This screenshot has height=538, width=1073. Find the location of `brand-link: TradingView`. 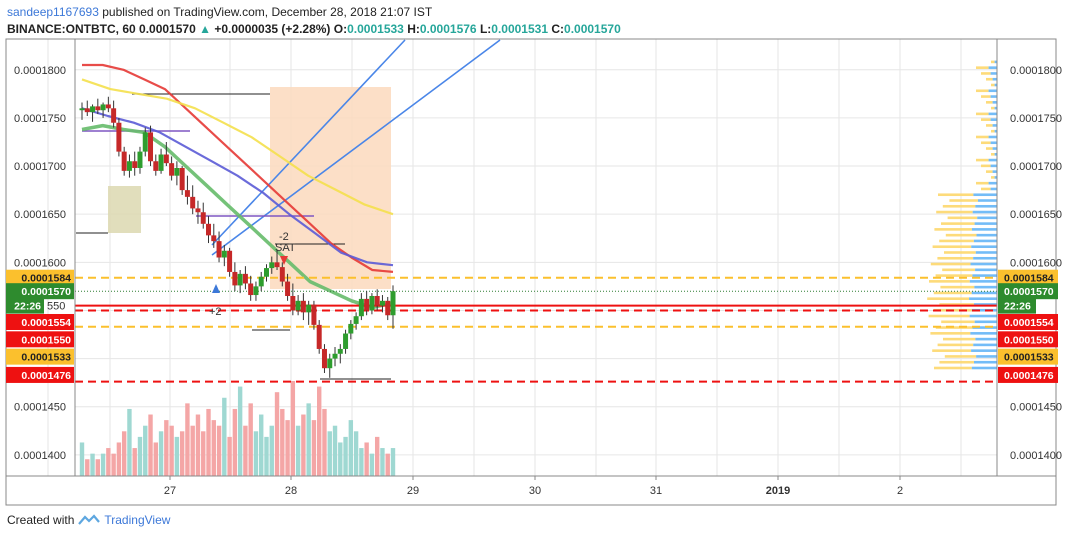

brand-link: TradingView is located at coordinates (137, 520).